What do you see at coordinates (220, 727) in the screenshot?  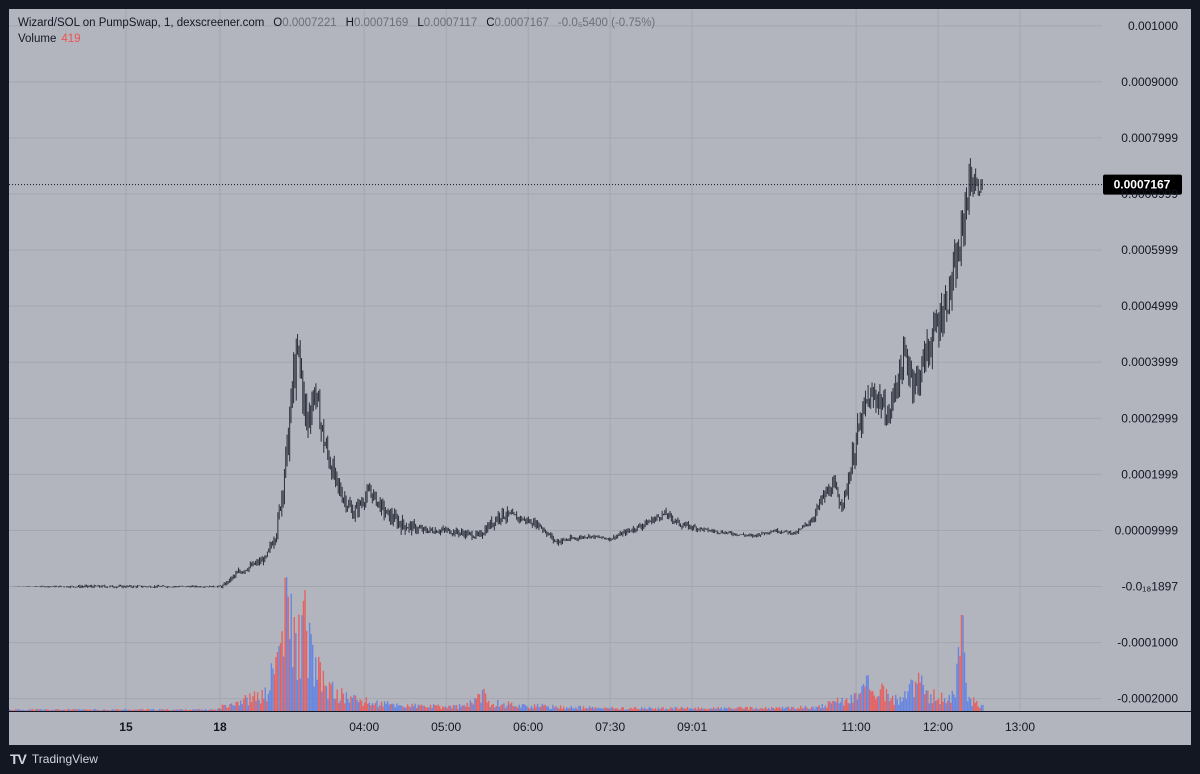 I see `time-tick-label: 18` at bounding box center [220, 727].